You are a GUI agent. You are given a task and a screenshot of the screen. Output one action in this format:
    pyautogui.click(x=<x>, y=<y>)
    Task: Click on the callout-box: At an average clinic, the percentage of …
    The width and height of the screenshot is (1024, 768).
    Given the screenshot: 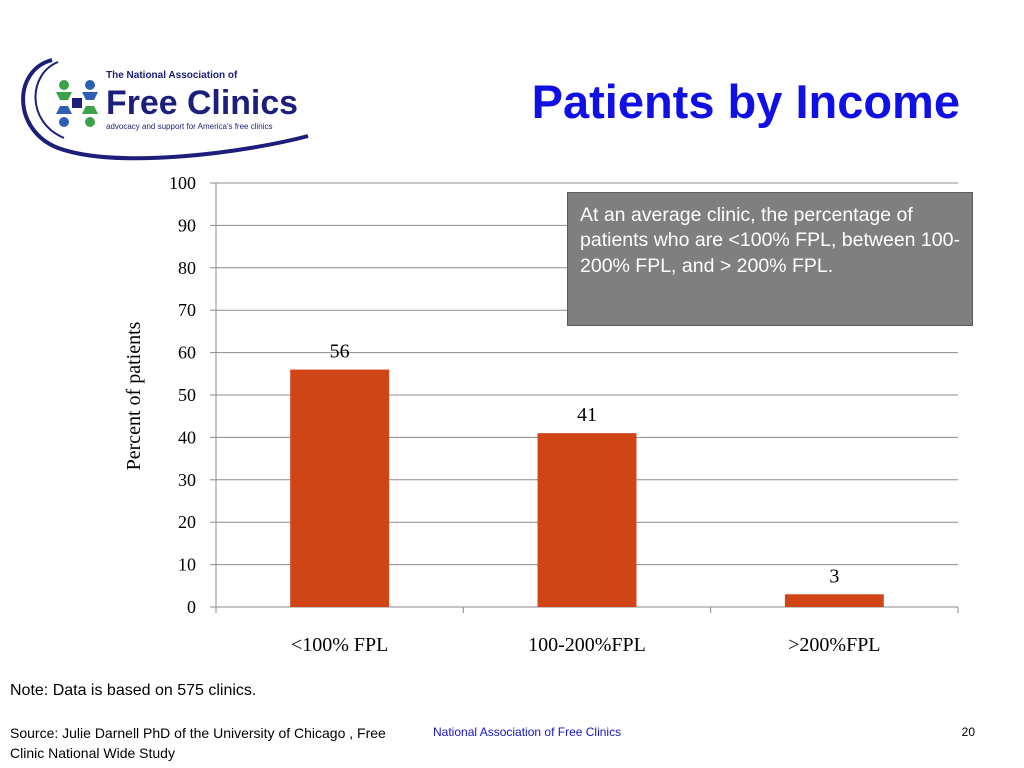 What is the action you would take?
    pyautogui.click(x=770, y=259)
    